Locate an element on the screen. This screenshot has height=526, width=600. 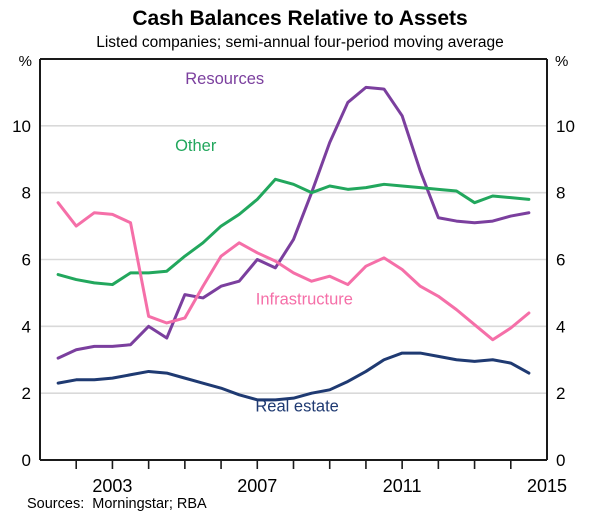
series-label-real-estate: Real estate is located at coordinates (296, 407).